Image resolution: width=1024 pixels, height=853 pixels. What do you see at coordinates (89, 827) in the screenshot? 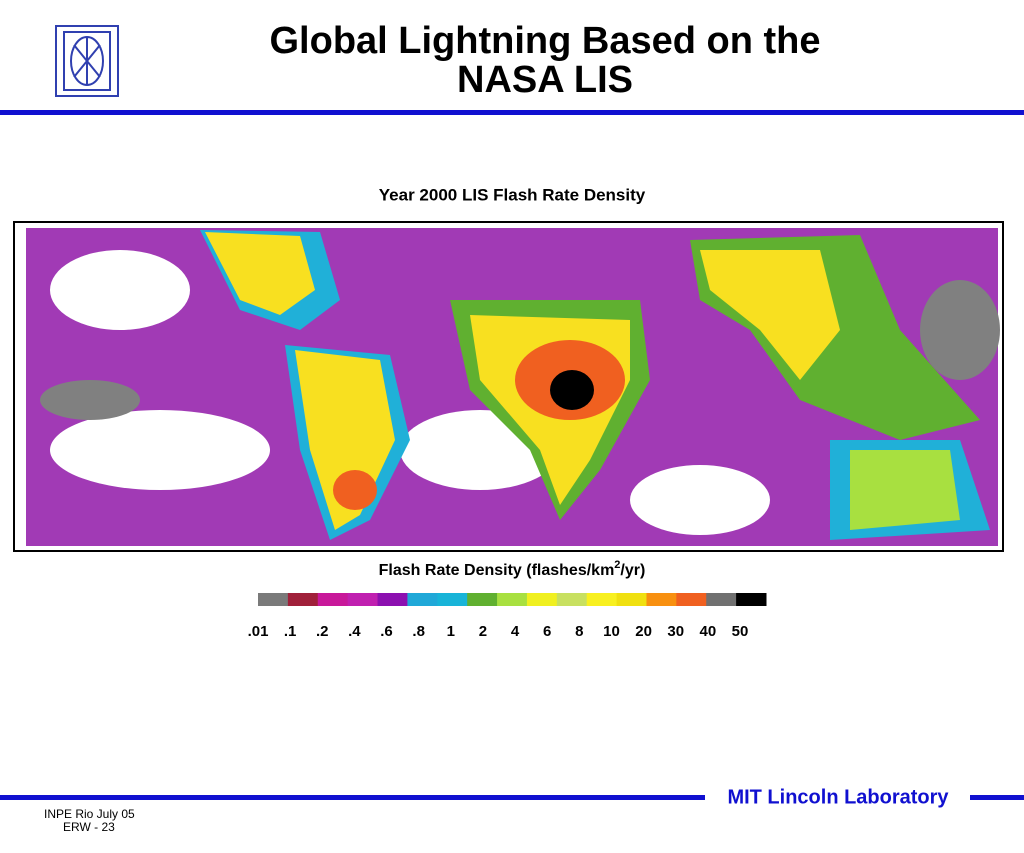
I see `footer-text: ERW - 23` at bounding box center [89, 827].